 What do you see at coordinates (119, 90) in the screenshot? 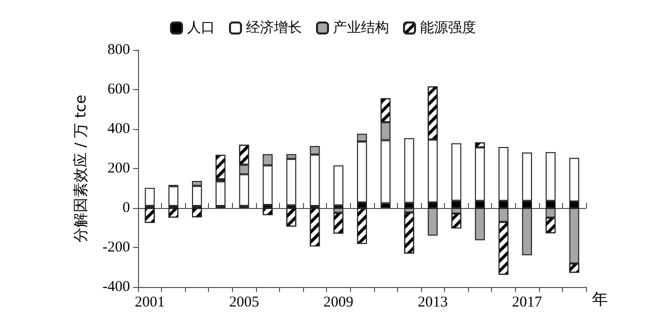
I see `y-tick-label: 600` at bounding box center [119, 90].